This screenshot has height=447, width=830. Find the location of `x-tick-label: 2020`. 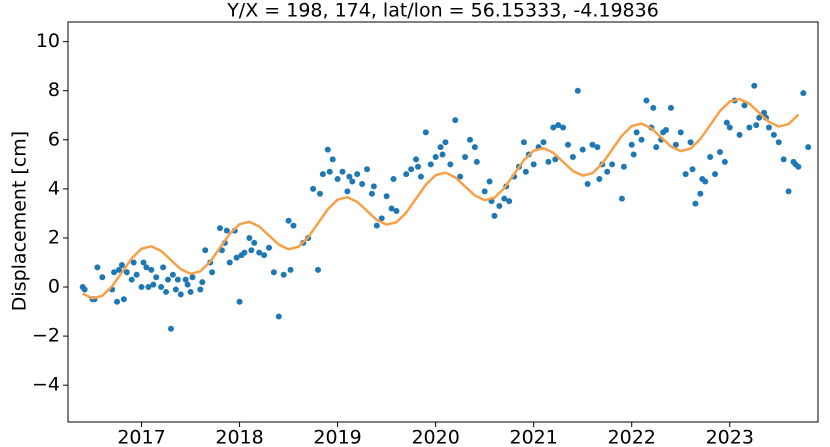

x-tick-label: 2020 is located at coordinates (435, 437).